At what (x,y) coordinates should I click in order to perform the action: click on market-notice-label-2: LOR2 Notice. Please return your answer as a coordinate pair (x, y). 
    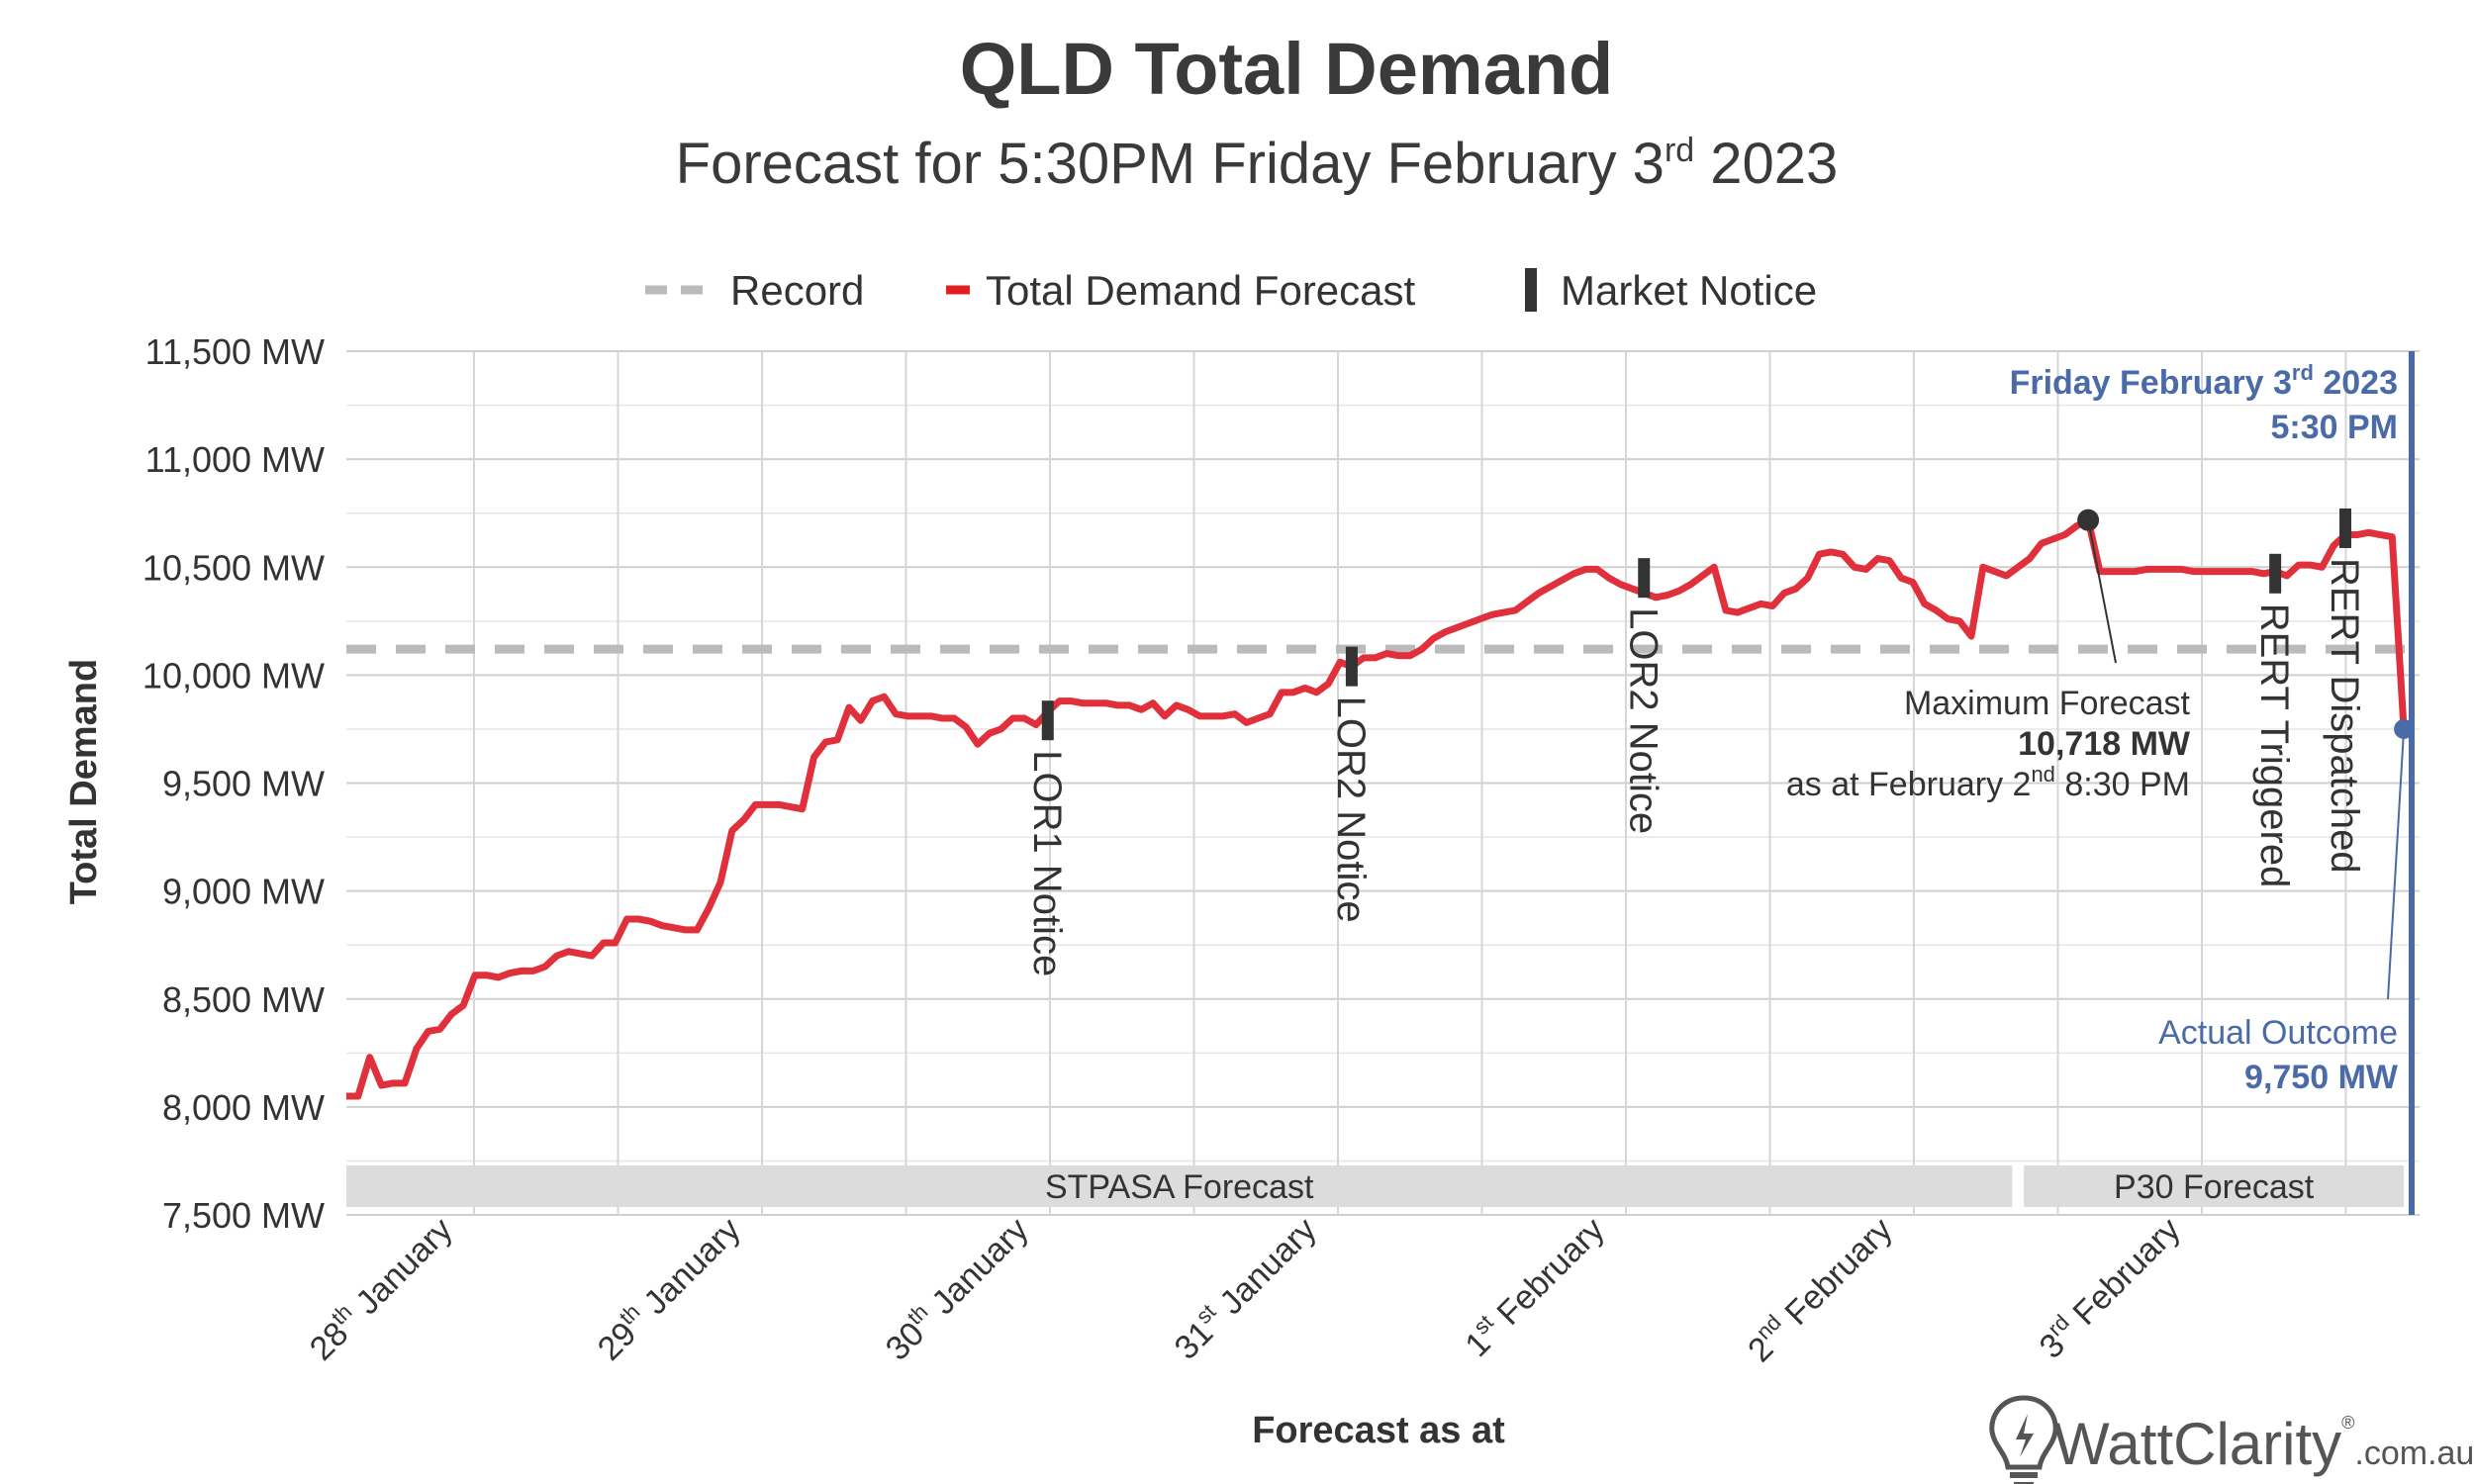
    Looking at the image, I should click on (1643, 720).